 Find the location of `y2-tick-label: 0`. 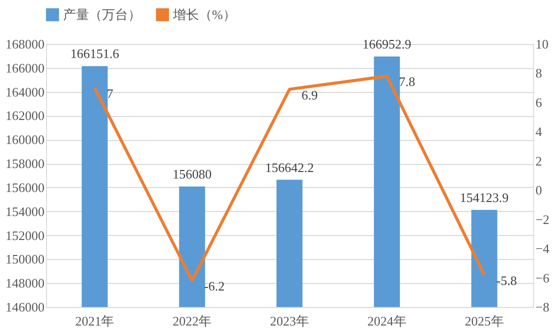

y2-tick-label: 0 is located at coordinates (539, 190).